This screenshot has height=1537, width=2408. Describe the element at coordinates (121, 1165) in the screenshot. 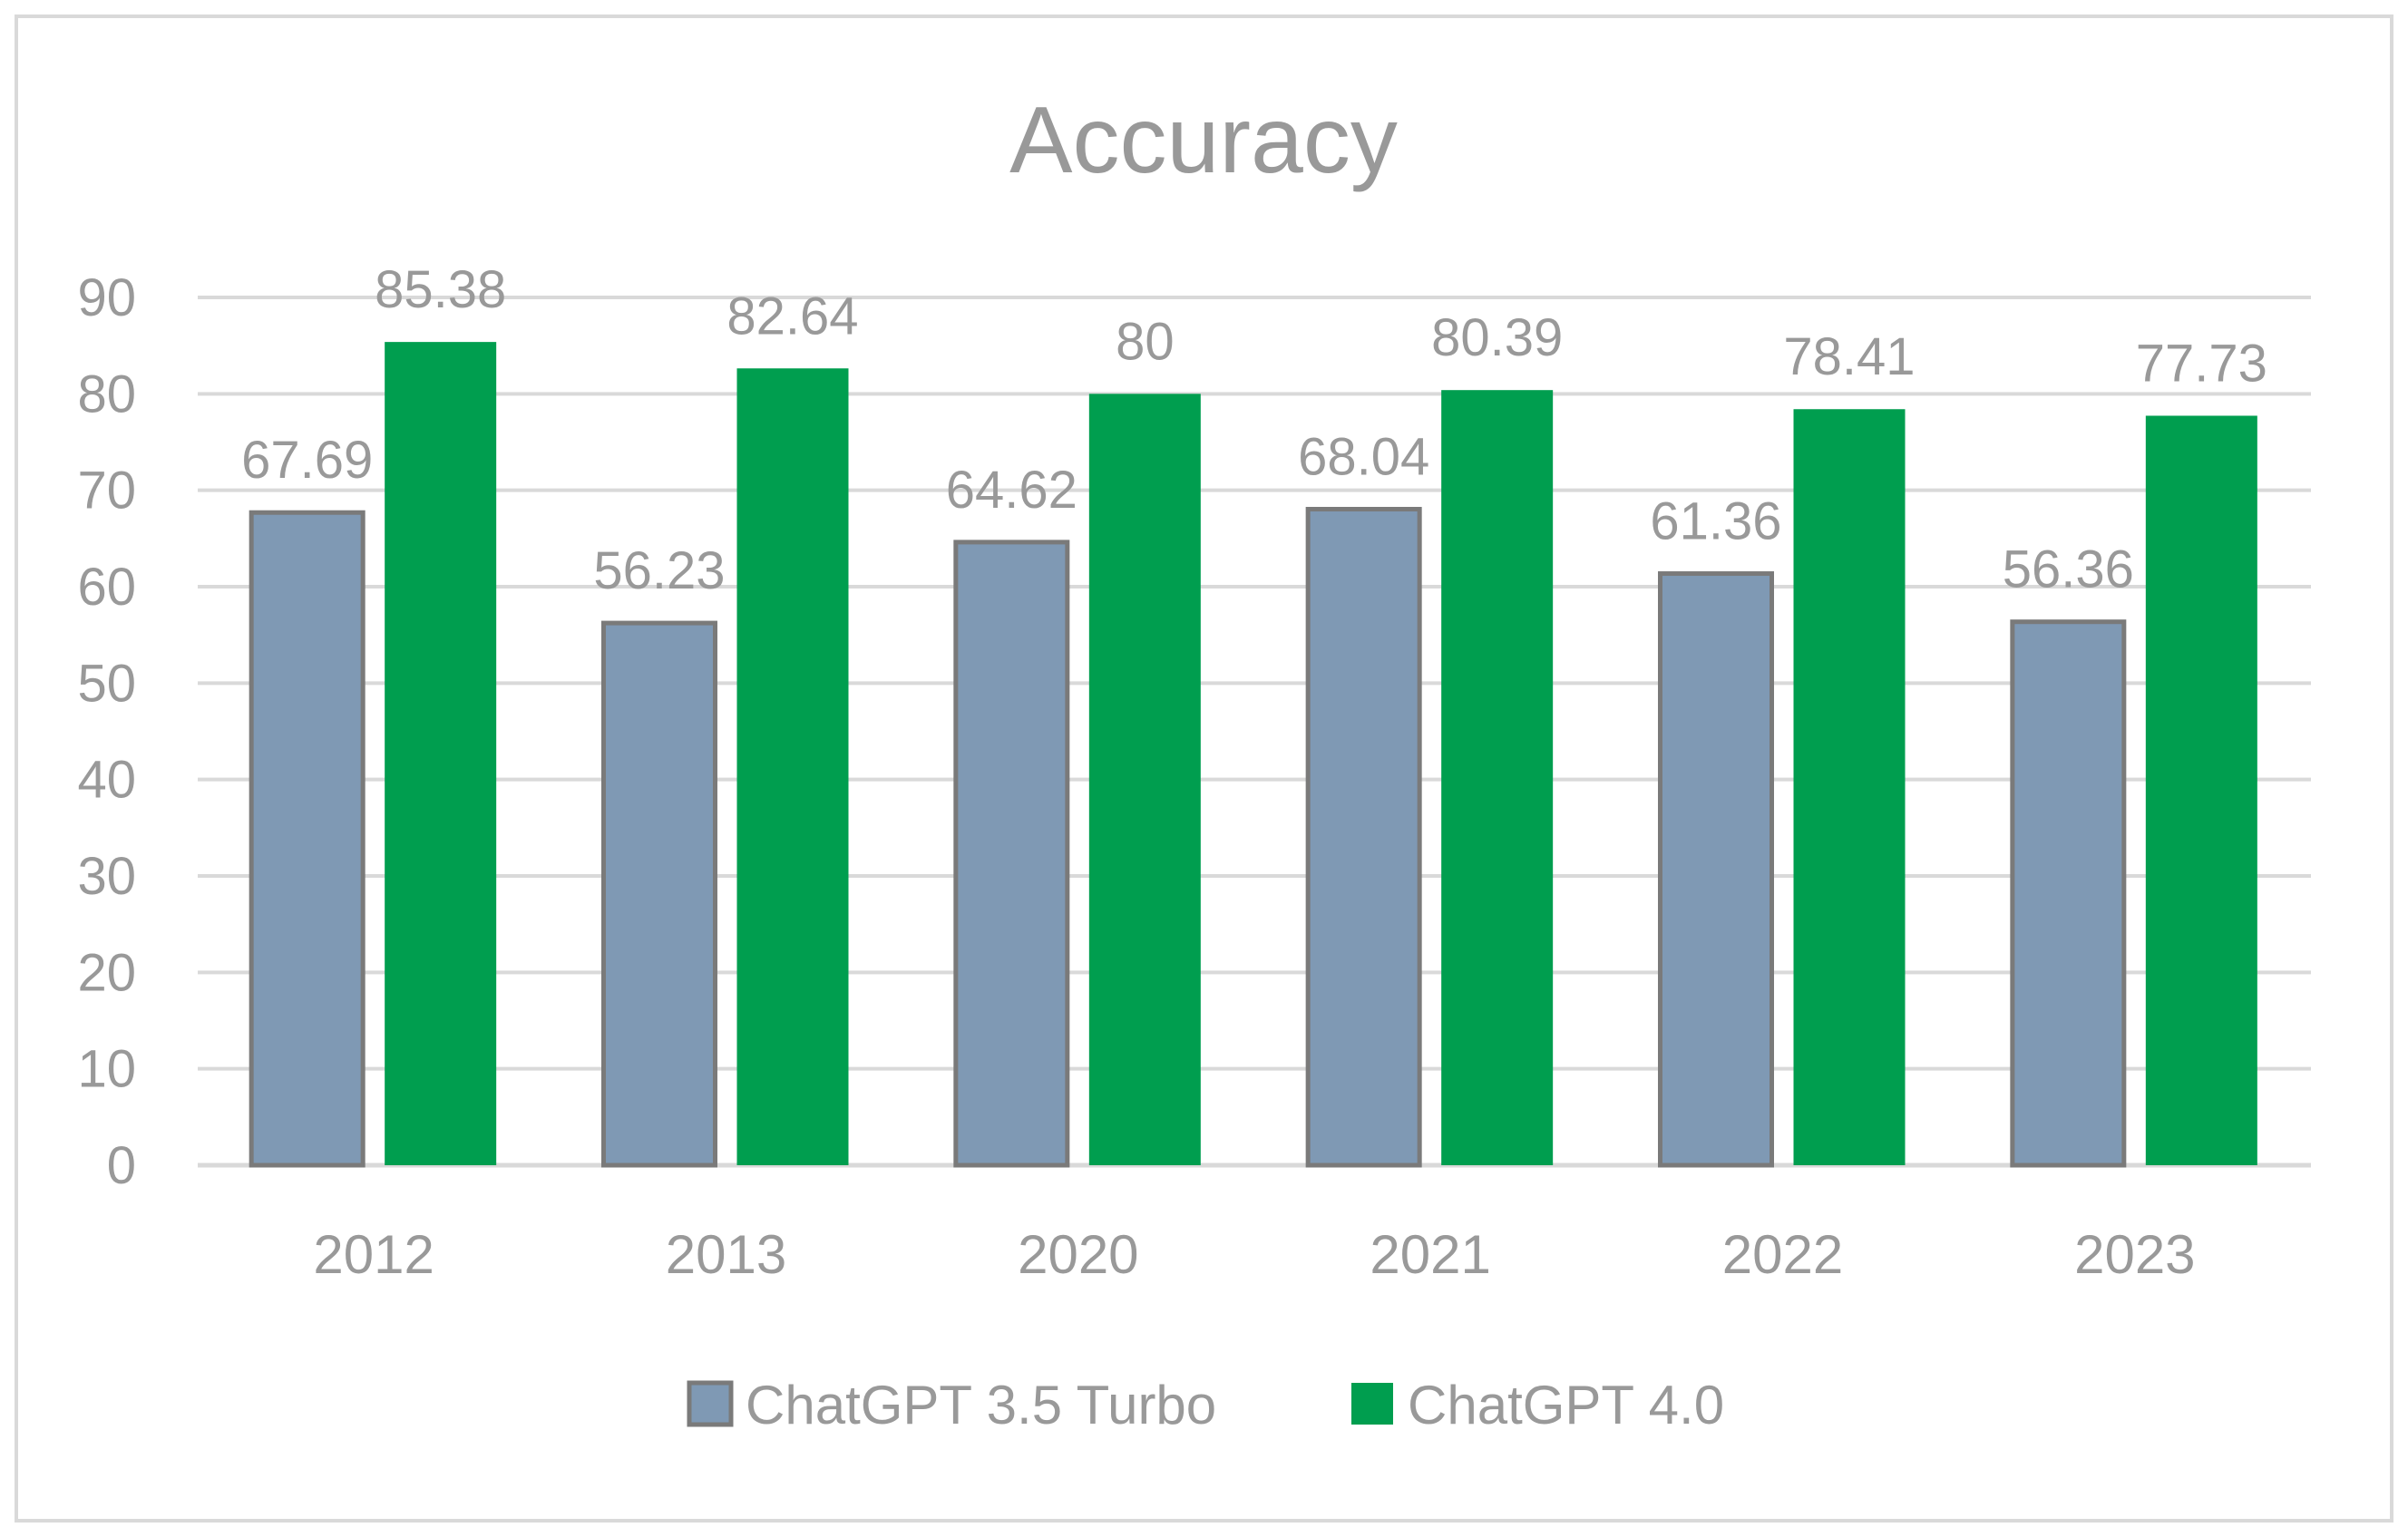

I see `y-tick-label: 0` at that location.